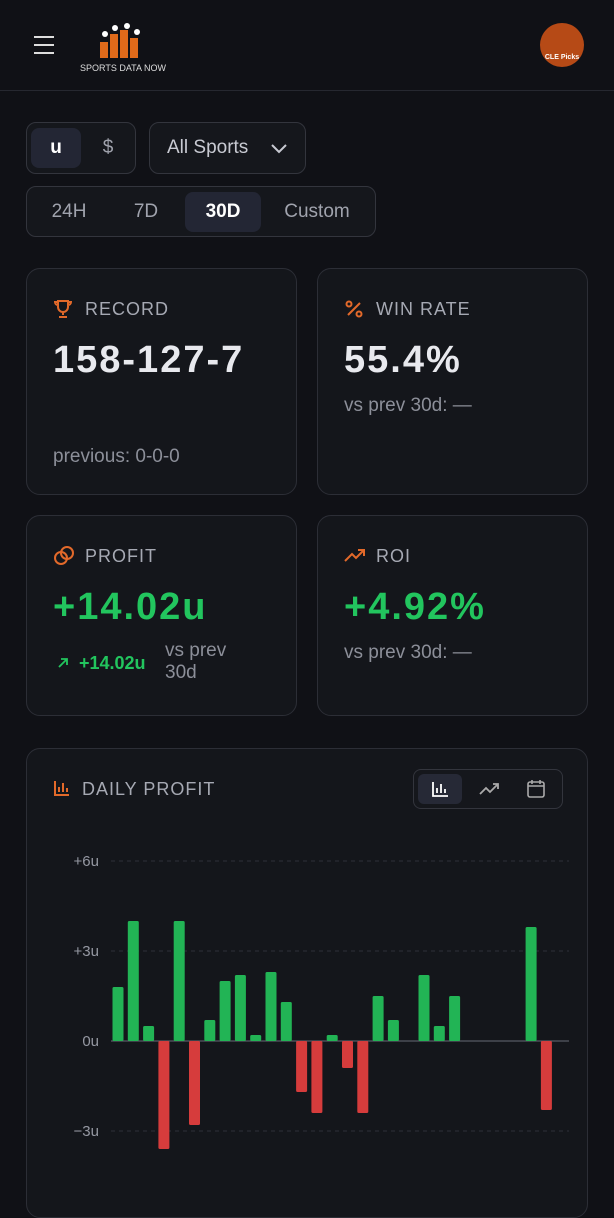  Describe the element at coordinates (130, 607) in the screenshot. I see `card-value: +14.02u` at that location.